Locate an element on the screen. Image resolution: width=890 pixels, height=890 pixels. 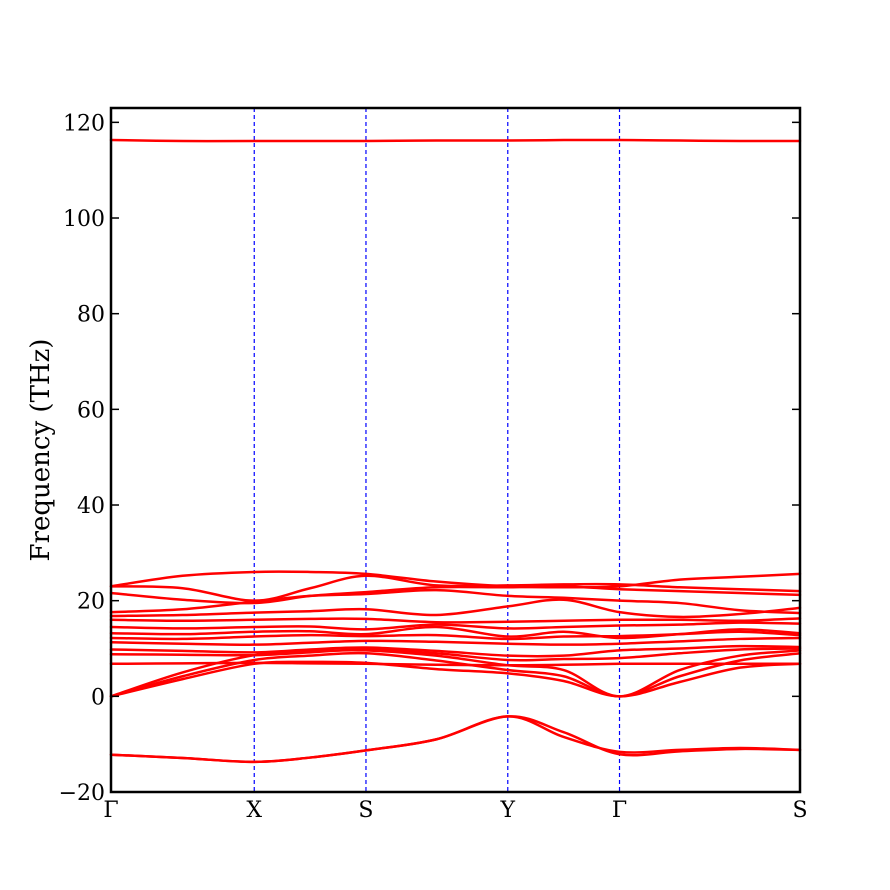
y-tick-label: 80 is located at coordinates (91, 315).